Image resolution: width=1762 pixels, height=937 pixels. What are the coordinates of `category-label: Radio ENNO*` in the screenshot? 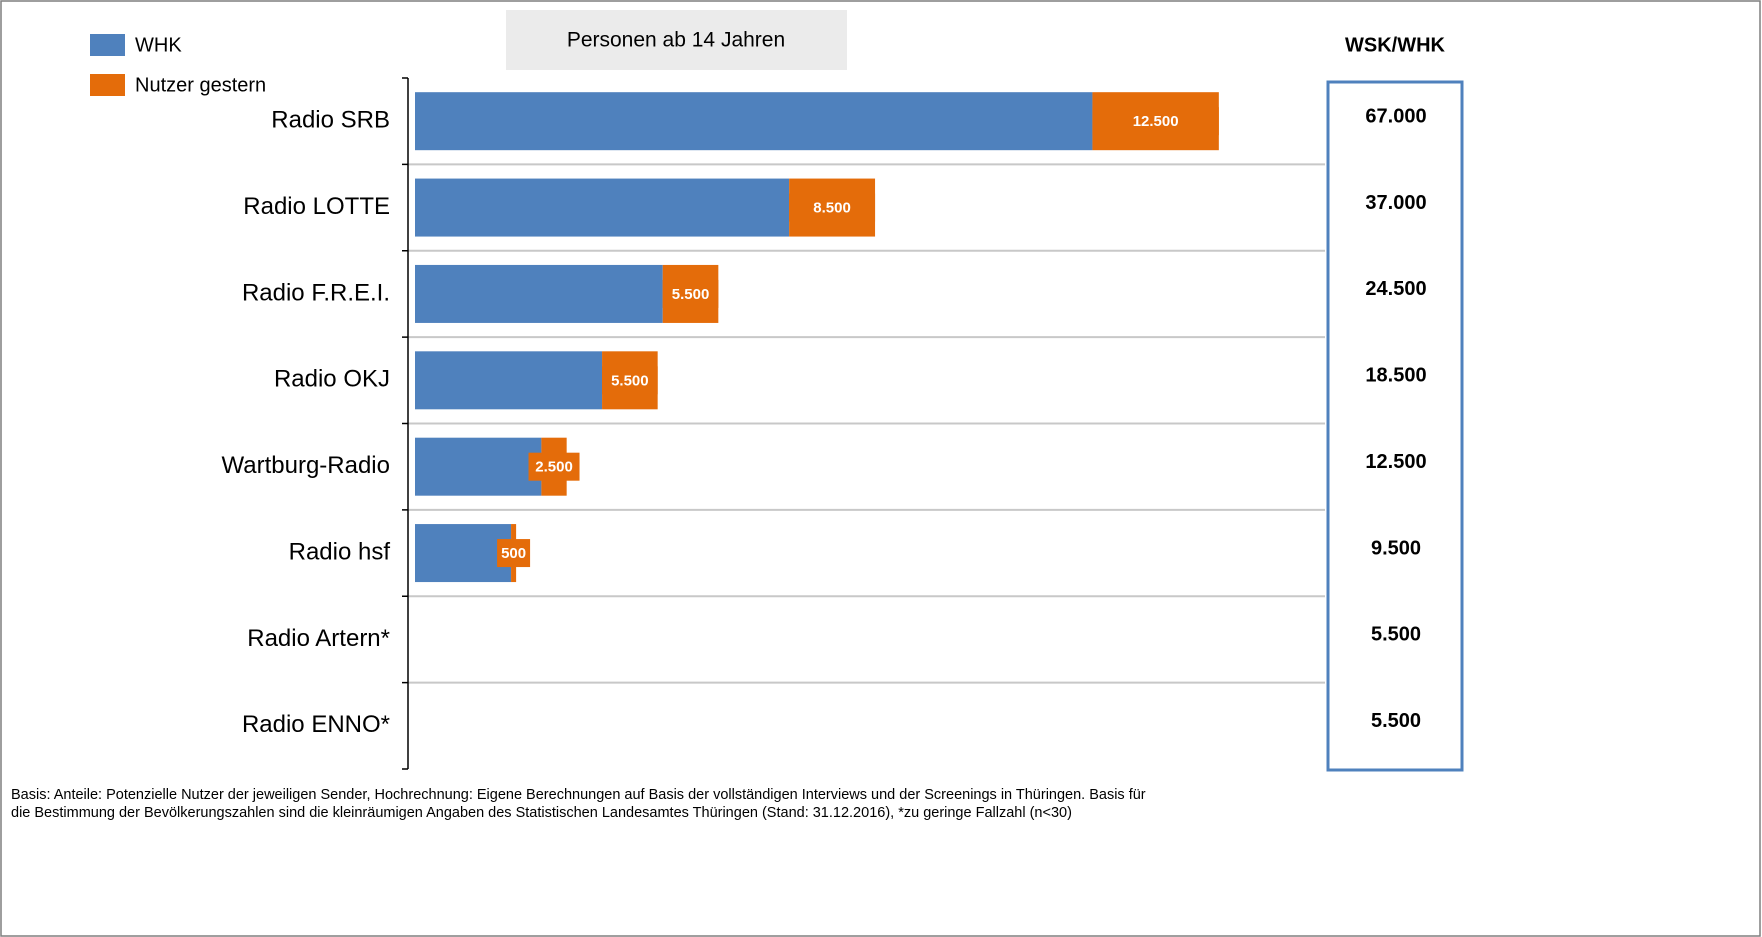 It's located at (316, 724).